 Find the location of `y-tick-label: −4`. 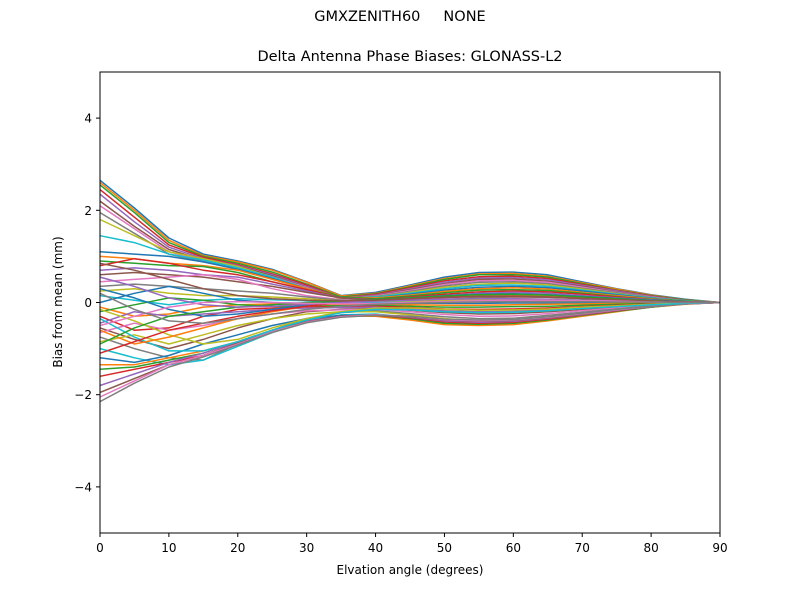

y-tick-label: −4 is located at coordinates (83, 487).